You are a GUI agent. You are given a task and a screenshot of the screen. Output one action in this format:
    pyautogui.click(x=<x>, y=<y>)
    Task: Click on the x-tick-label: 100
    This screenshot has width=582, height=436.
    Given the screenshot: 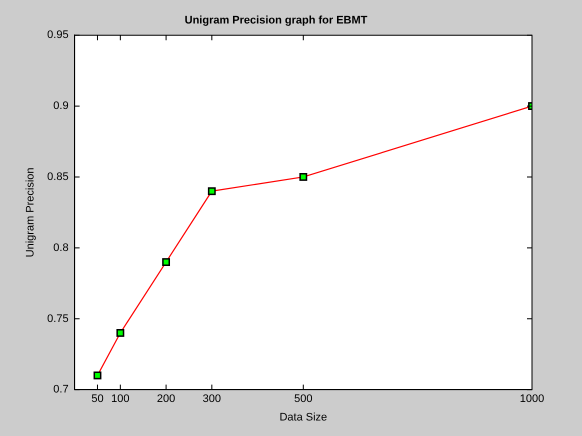 What is the action you would take?
    pyautogui.click(x=120, y=399)
    